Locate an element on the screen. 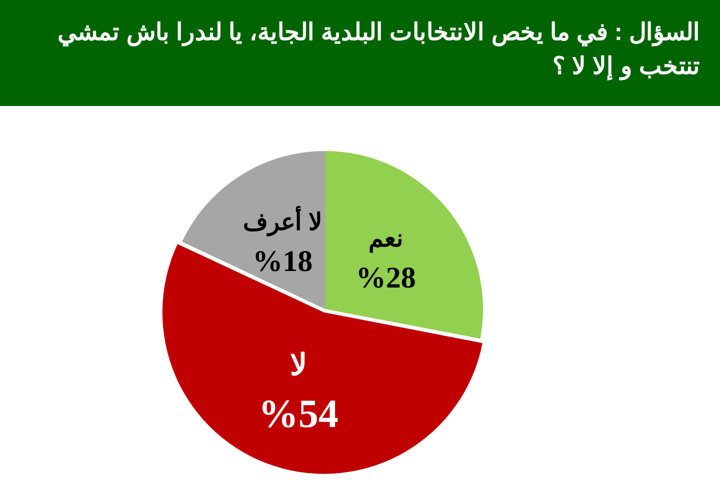  data-label: %28 is located at coordinates (386, 277).